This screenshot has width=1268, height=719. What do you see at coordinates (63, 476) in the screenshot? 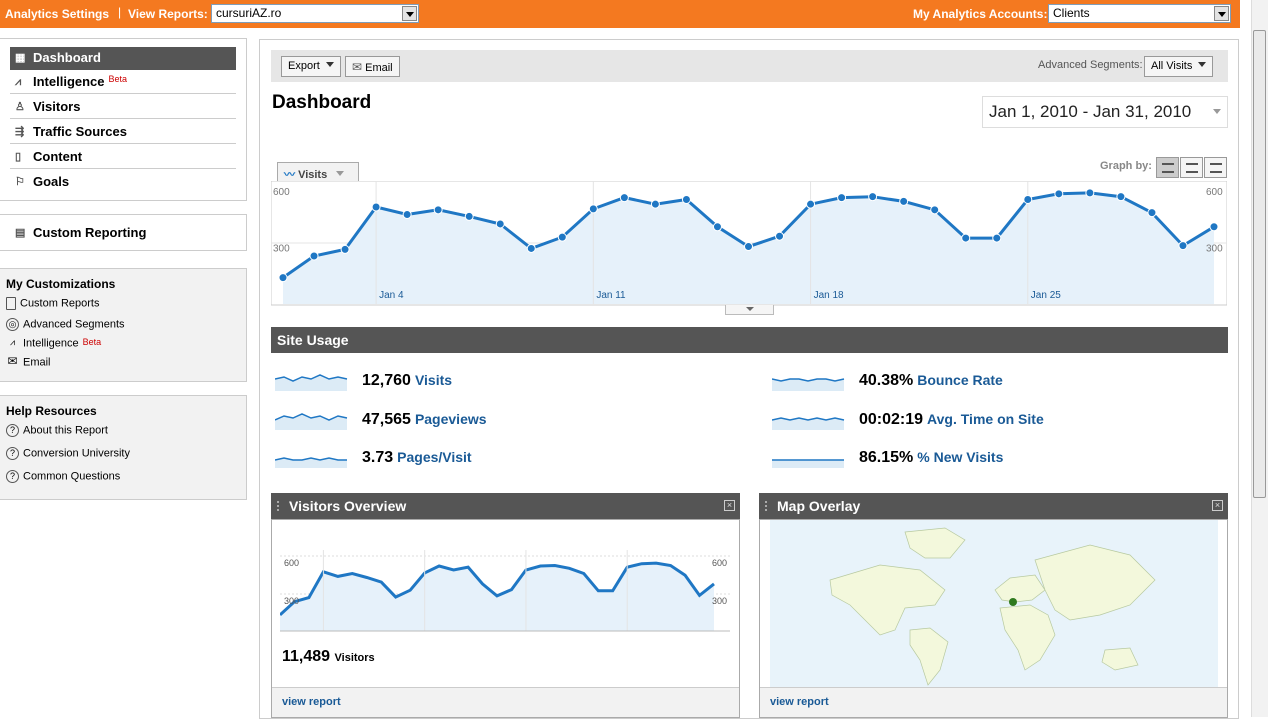
I see `common-questions-link: ? Common Questions` at bounding box center [63, 476].